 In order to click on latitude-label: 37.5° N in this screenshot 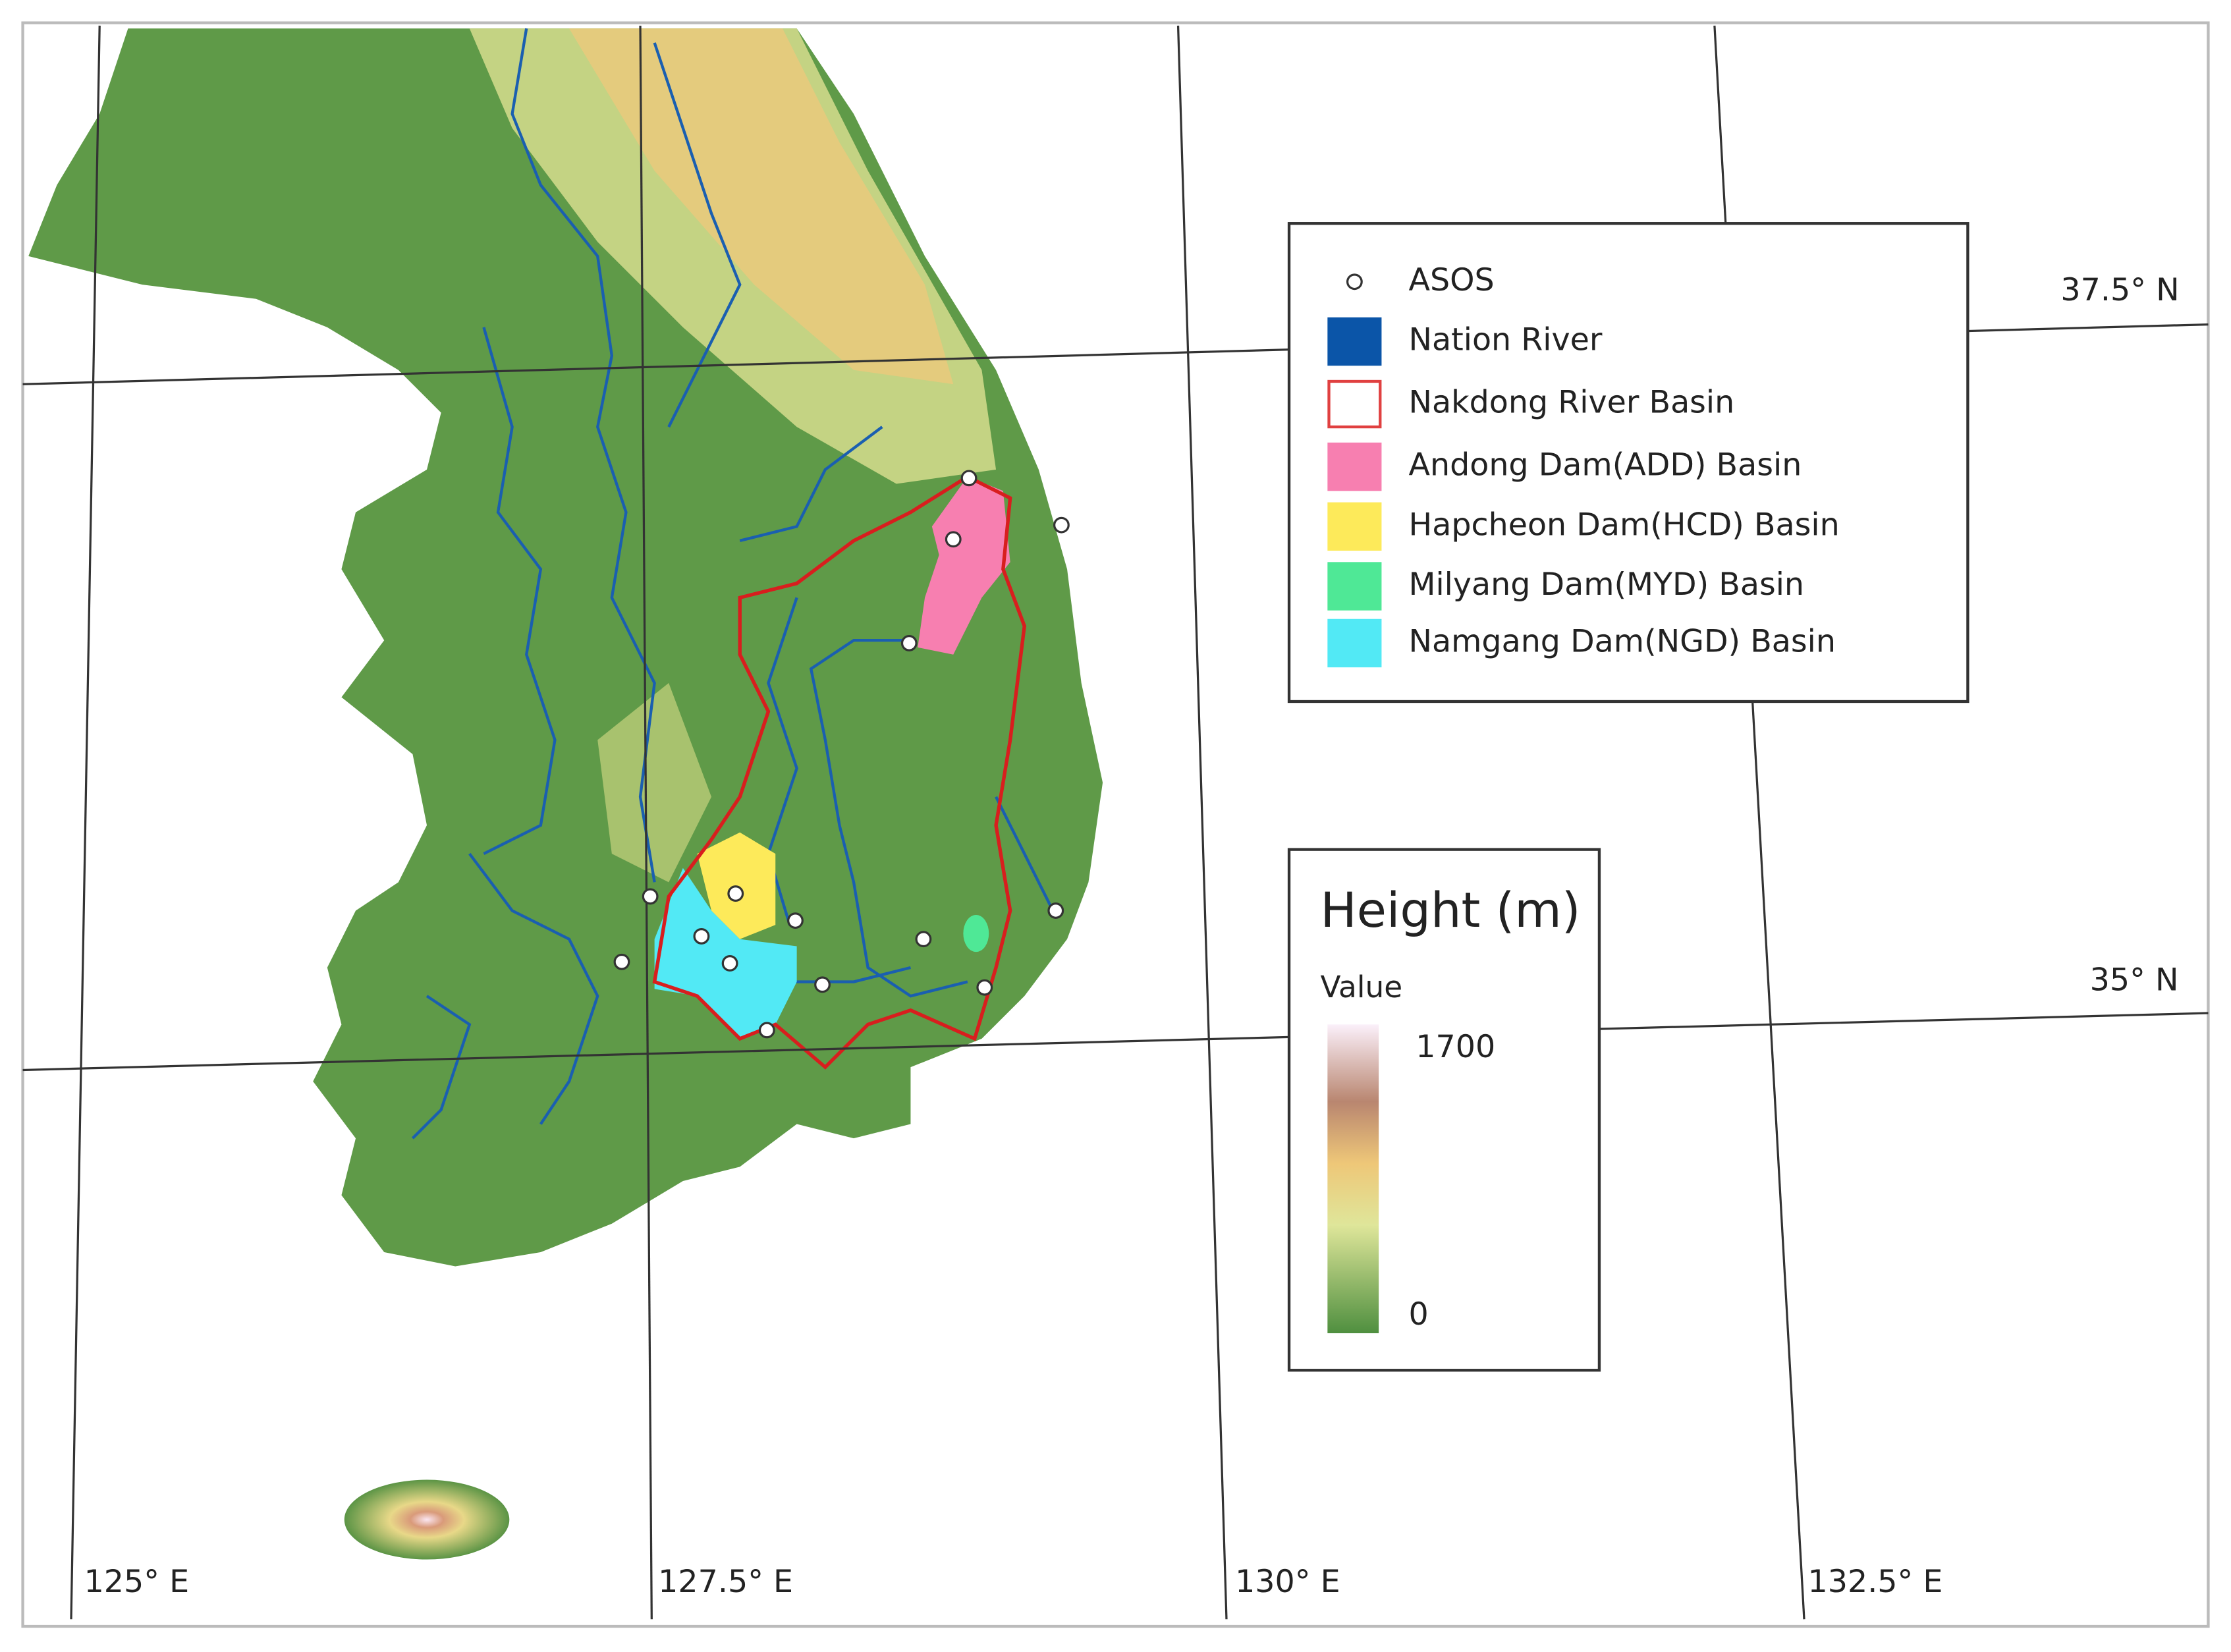, I will do `click(2119, 290)`.